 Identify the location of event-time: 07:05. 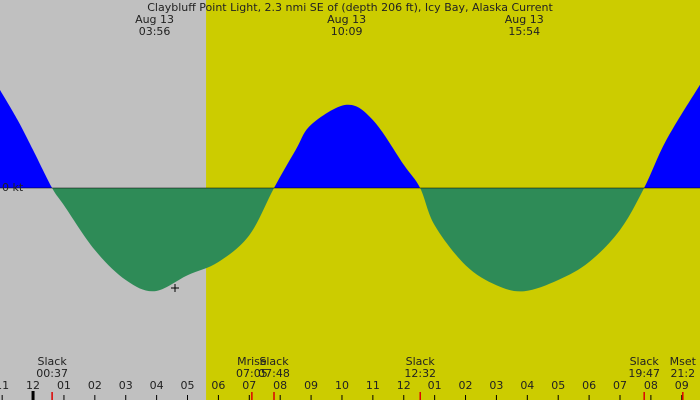
(252, 373).